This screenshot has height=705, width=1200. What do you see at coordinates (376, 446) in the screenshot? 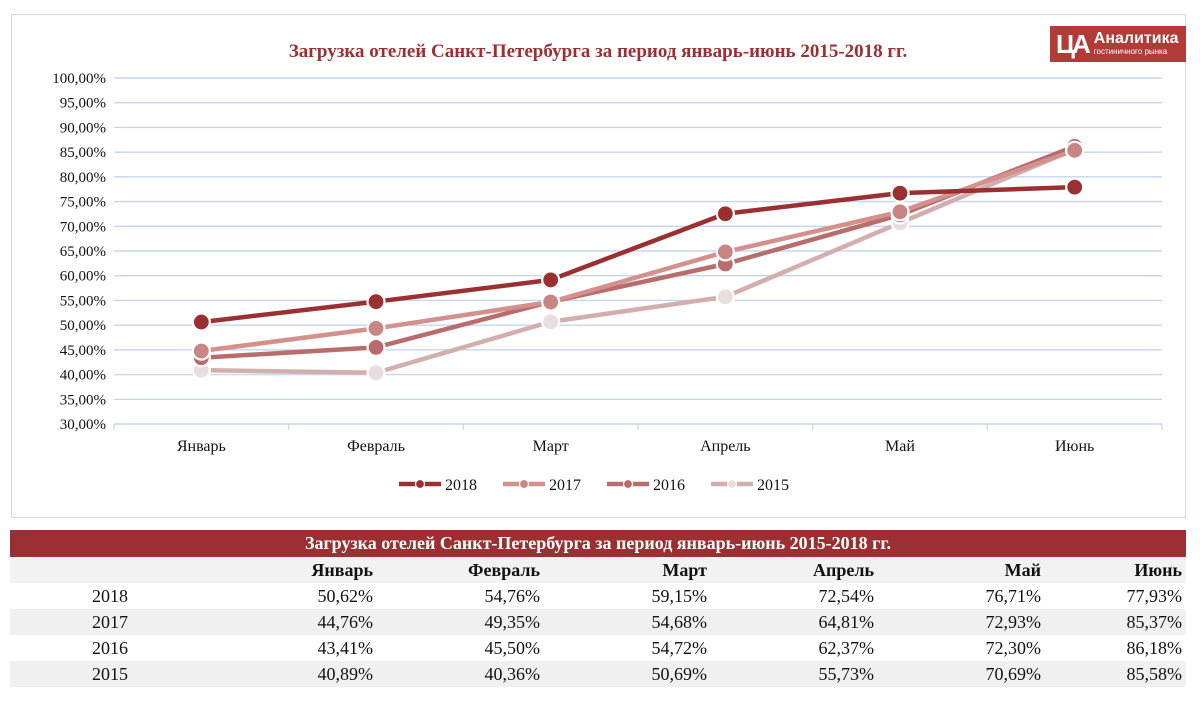
I see `x-tick-label: Февраль` at bounding box center [376, 446].